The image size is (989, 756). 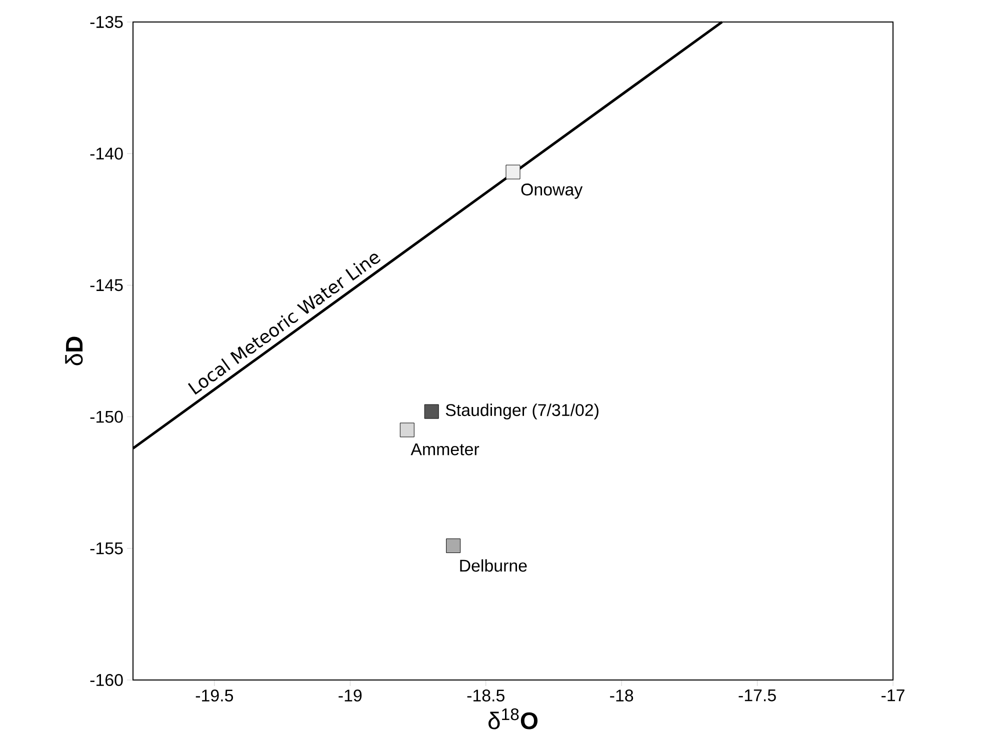 I want to click on series-label: Delburne, so click(x=493, y=565).